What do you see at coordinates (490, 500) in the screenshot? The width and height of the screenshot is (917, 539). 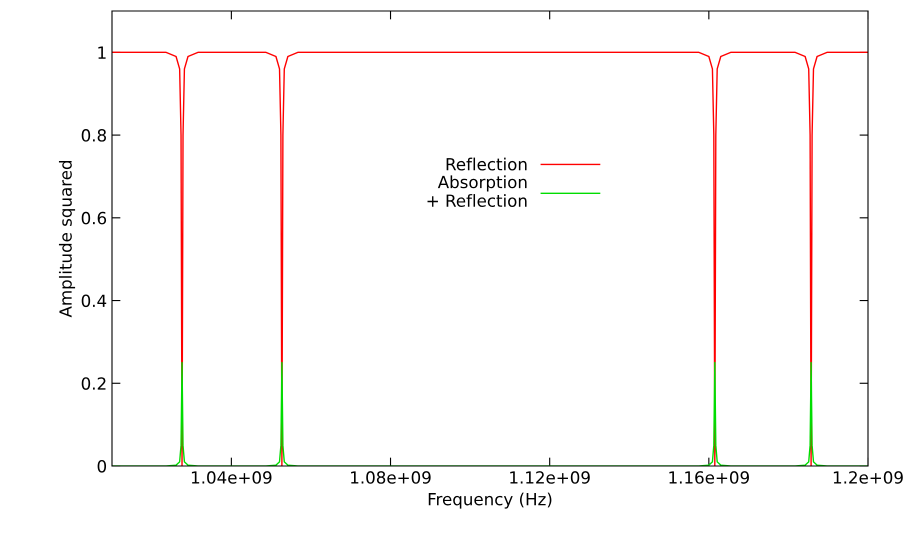 I see `x-axis-title: Frequency (Hz)` at bounding box center [490, 500].